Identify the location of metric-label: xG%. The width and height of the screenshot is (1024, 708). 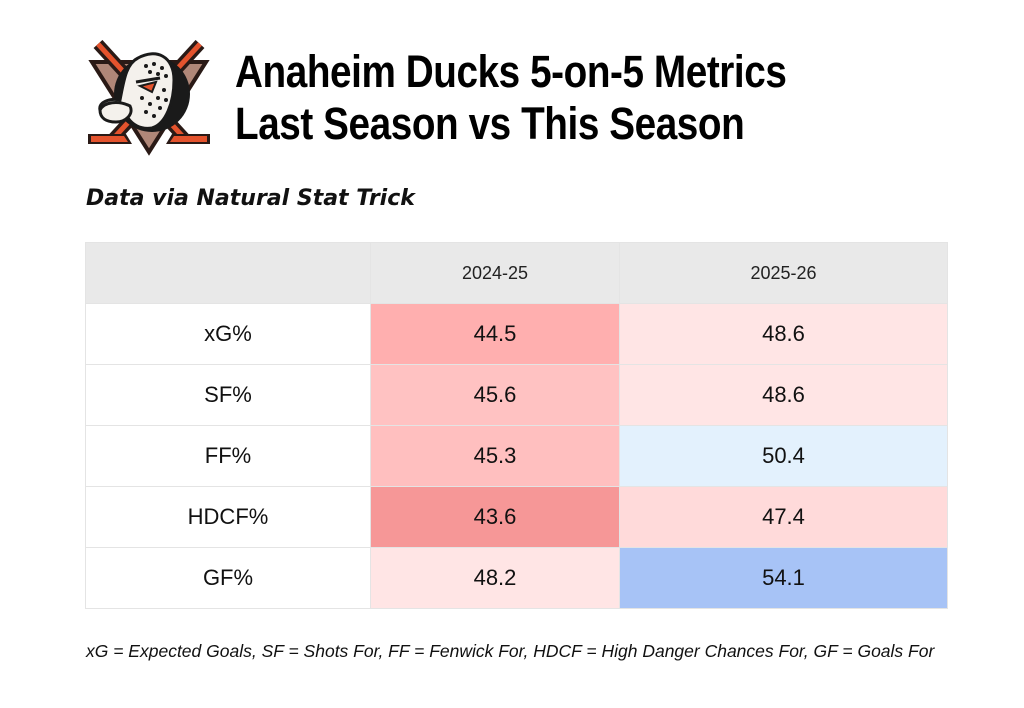
(228, 334).